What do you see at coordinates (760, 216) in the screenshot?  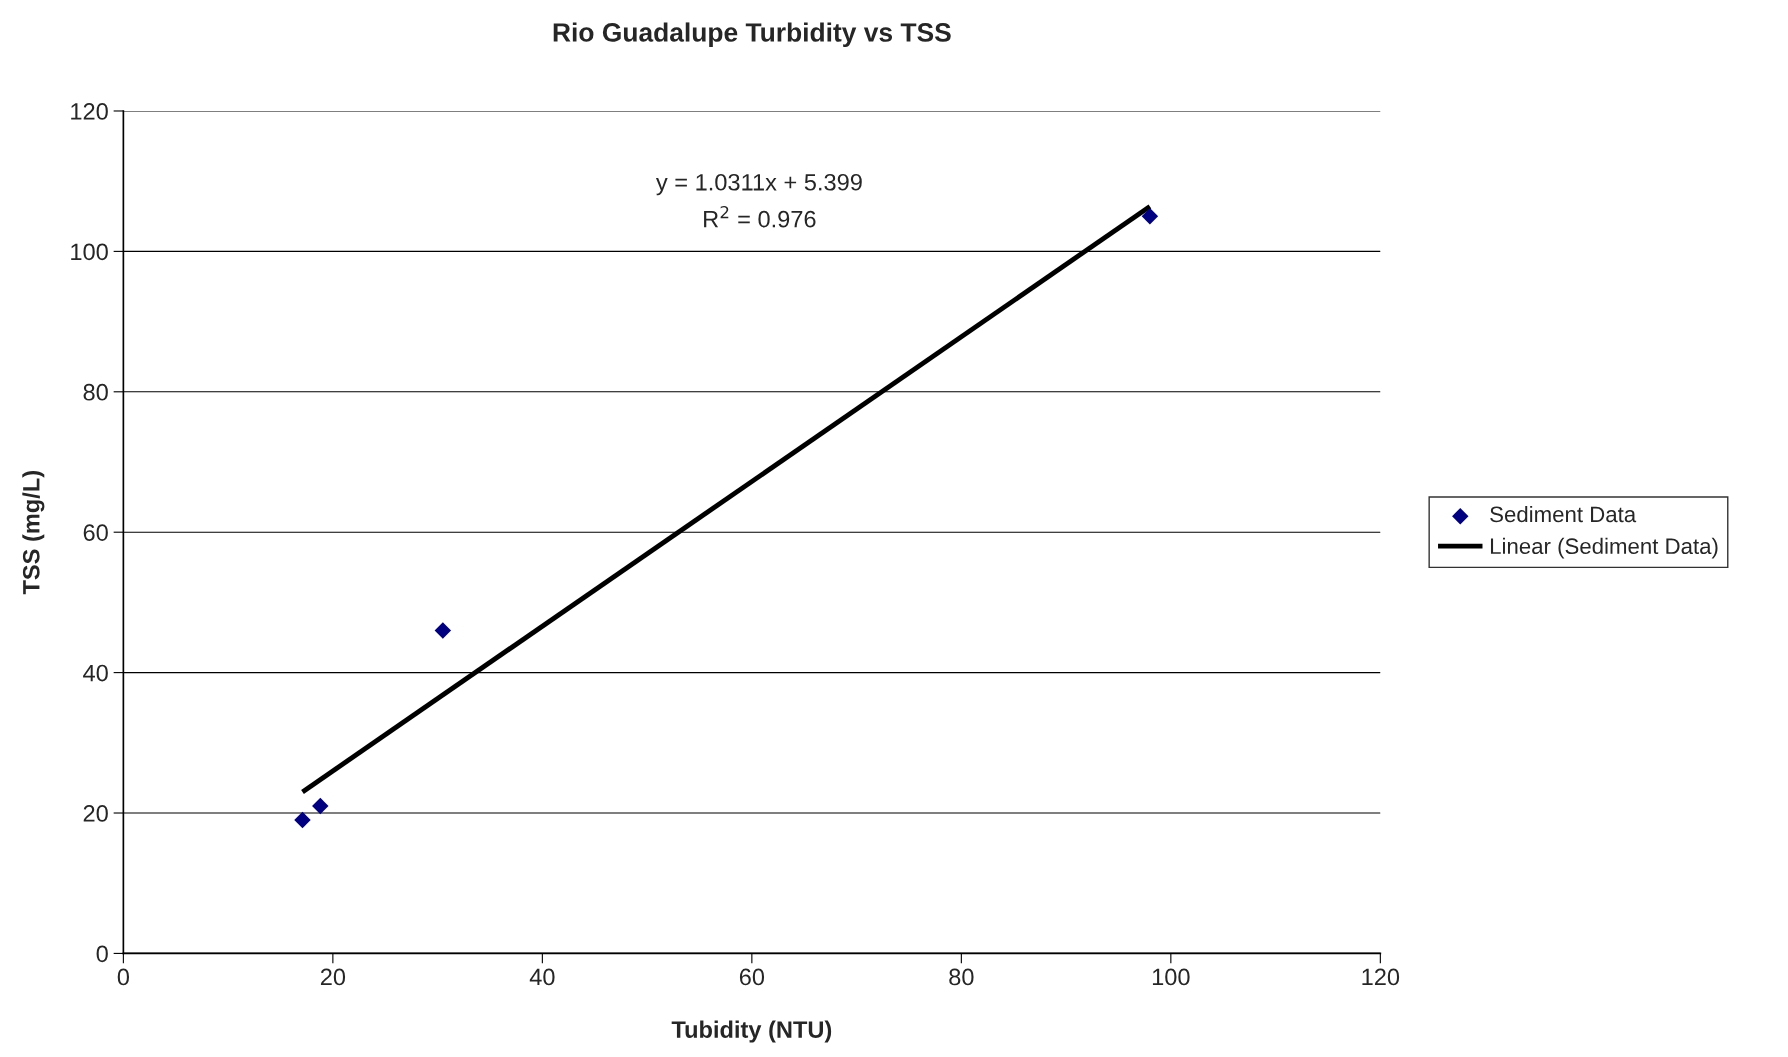 I see `annotation: R$^{2}$ = 0.976` at bounding box center [760, 216].